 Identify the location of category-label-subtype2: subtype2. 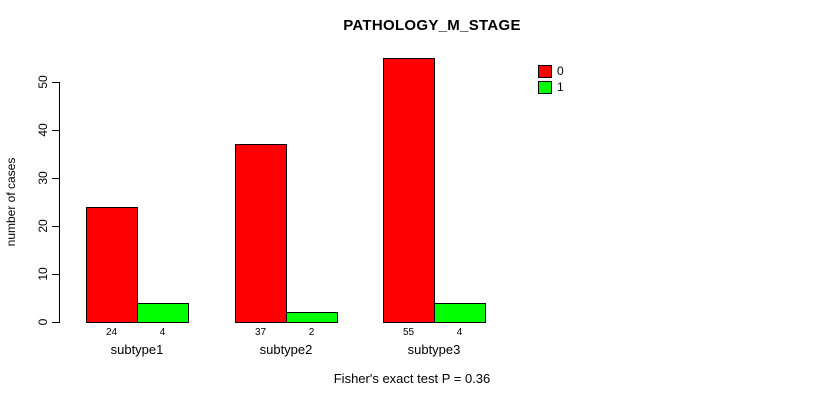
(286, 349).